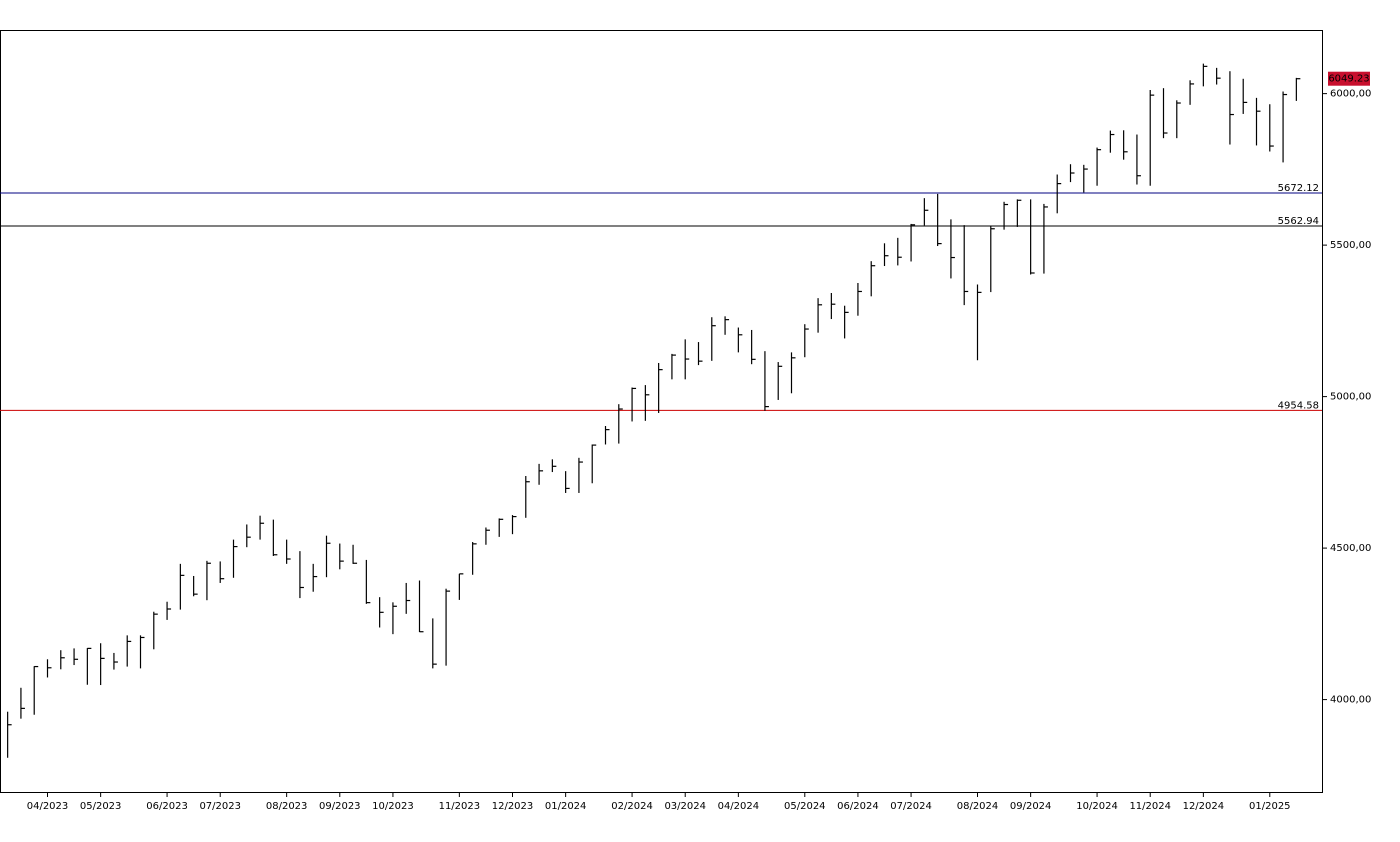 The height and width of the screenshot is (842, 1400). What do you see at coordinates (1031, 806) in the screenshot?
I see `x-tick-label: 09/2024` at bounding box center [1031, 806].